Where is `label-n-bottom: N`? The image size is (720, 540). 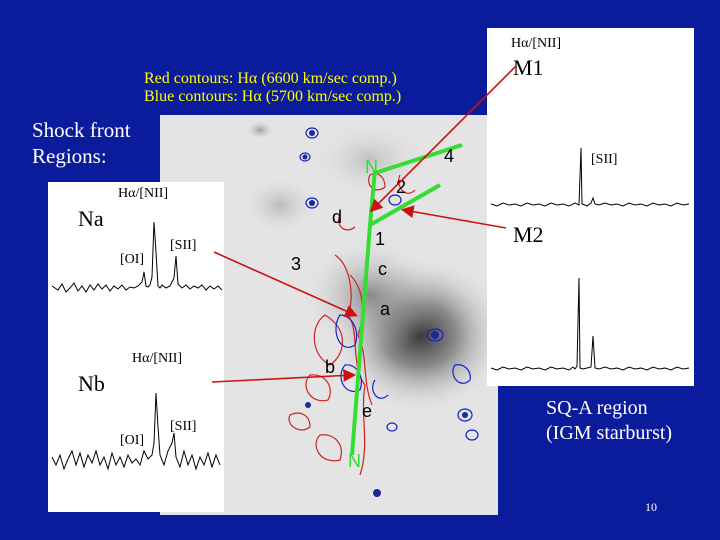 label-n-bottom: N is located at coordinates (354, 461).